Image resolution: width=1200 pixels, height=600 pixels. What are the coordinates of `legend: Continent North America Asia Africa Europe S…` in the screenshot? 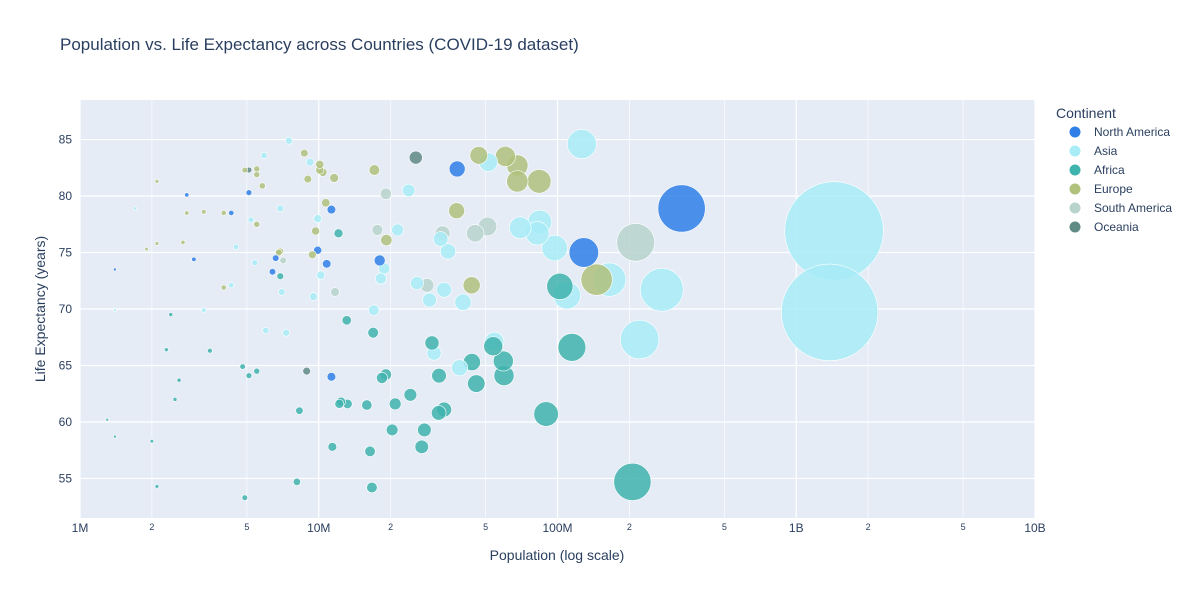 It's located at (1114, 169).